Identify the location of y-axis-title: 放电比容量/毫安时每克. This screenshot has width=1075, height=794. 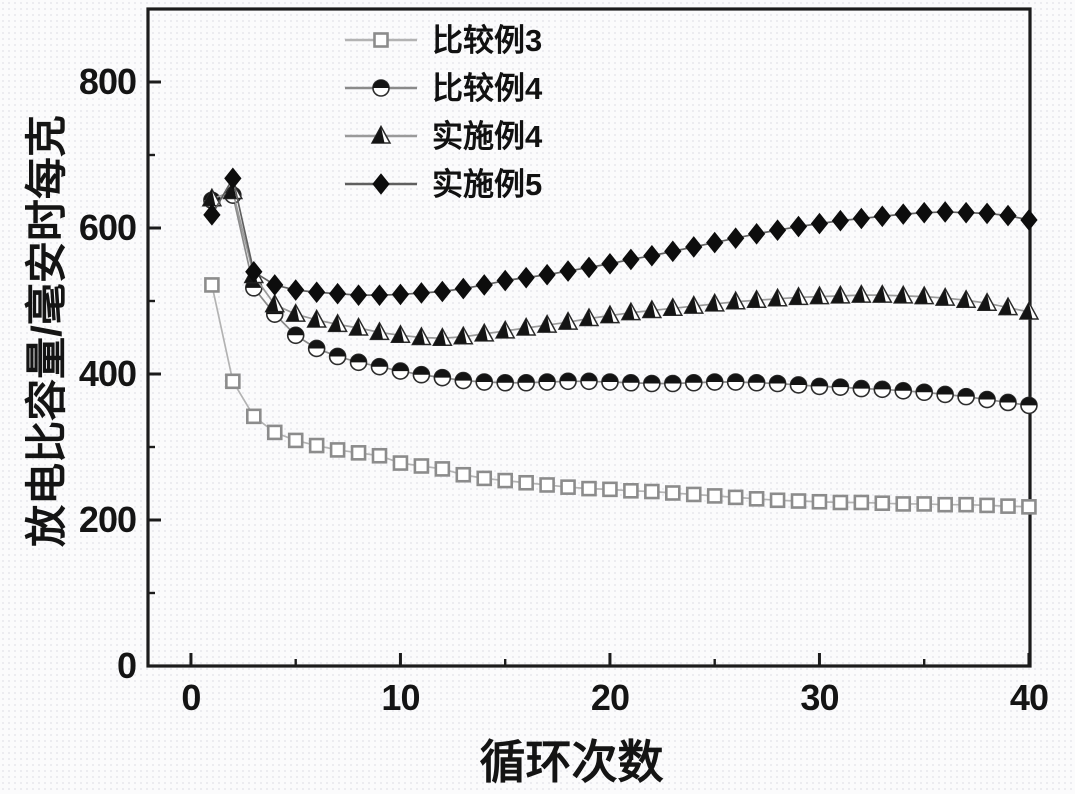
(46, 331).